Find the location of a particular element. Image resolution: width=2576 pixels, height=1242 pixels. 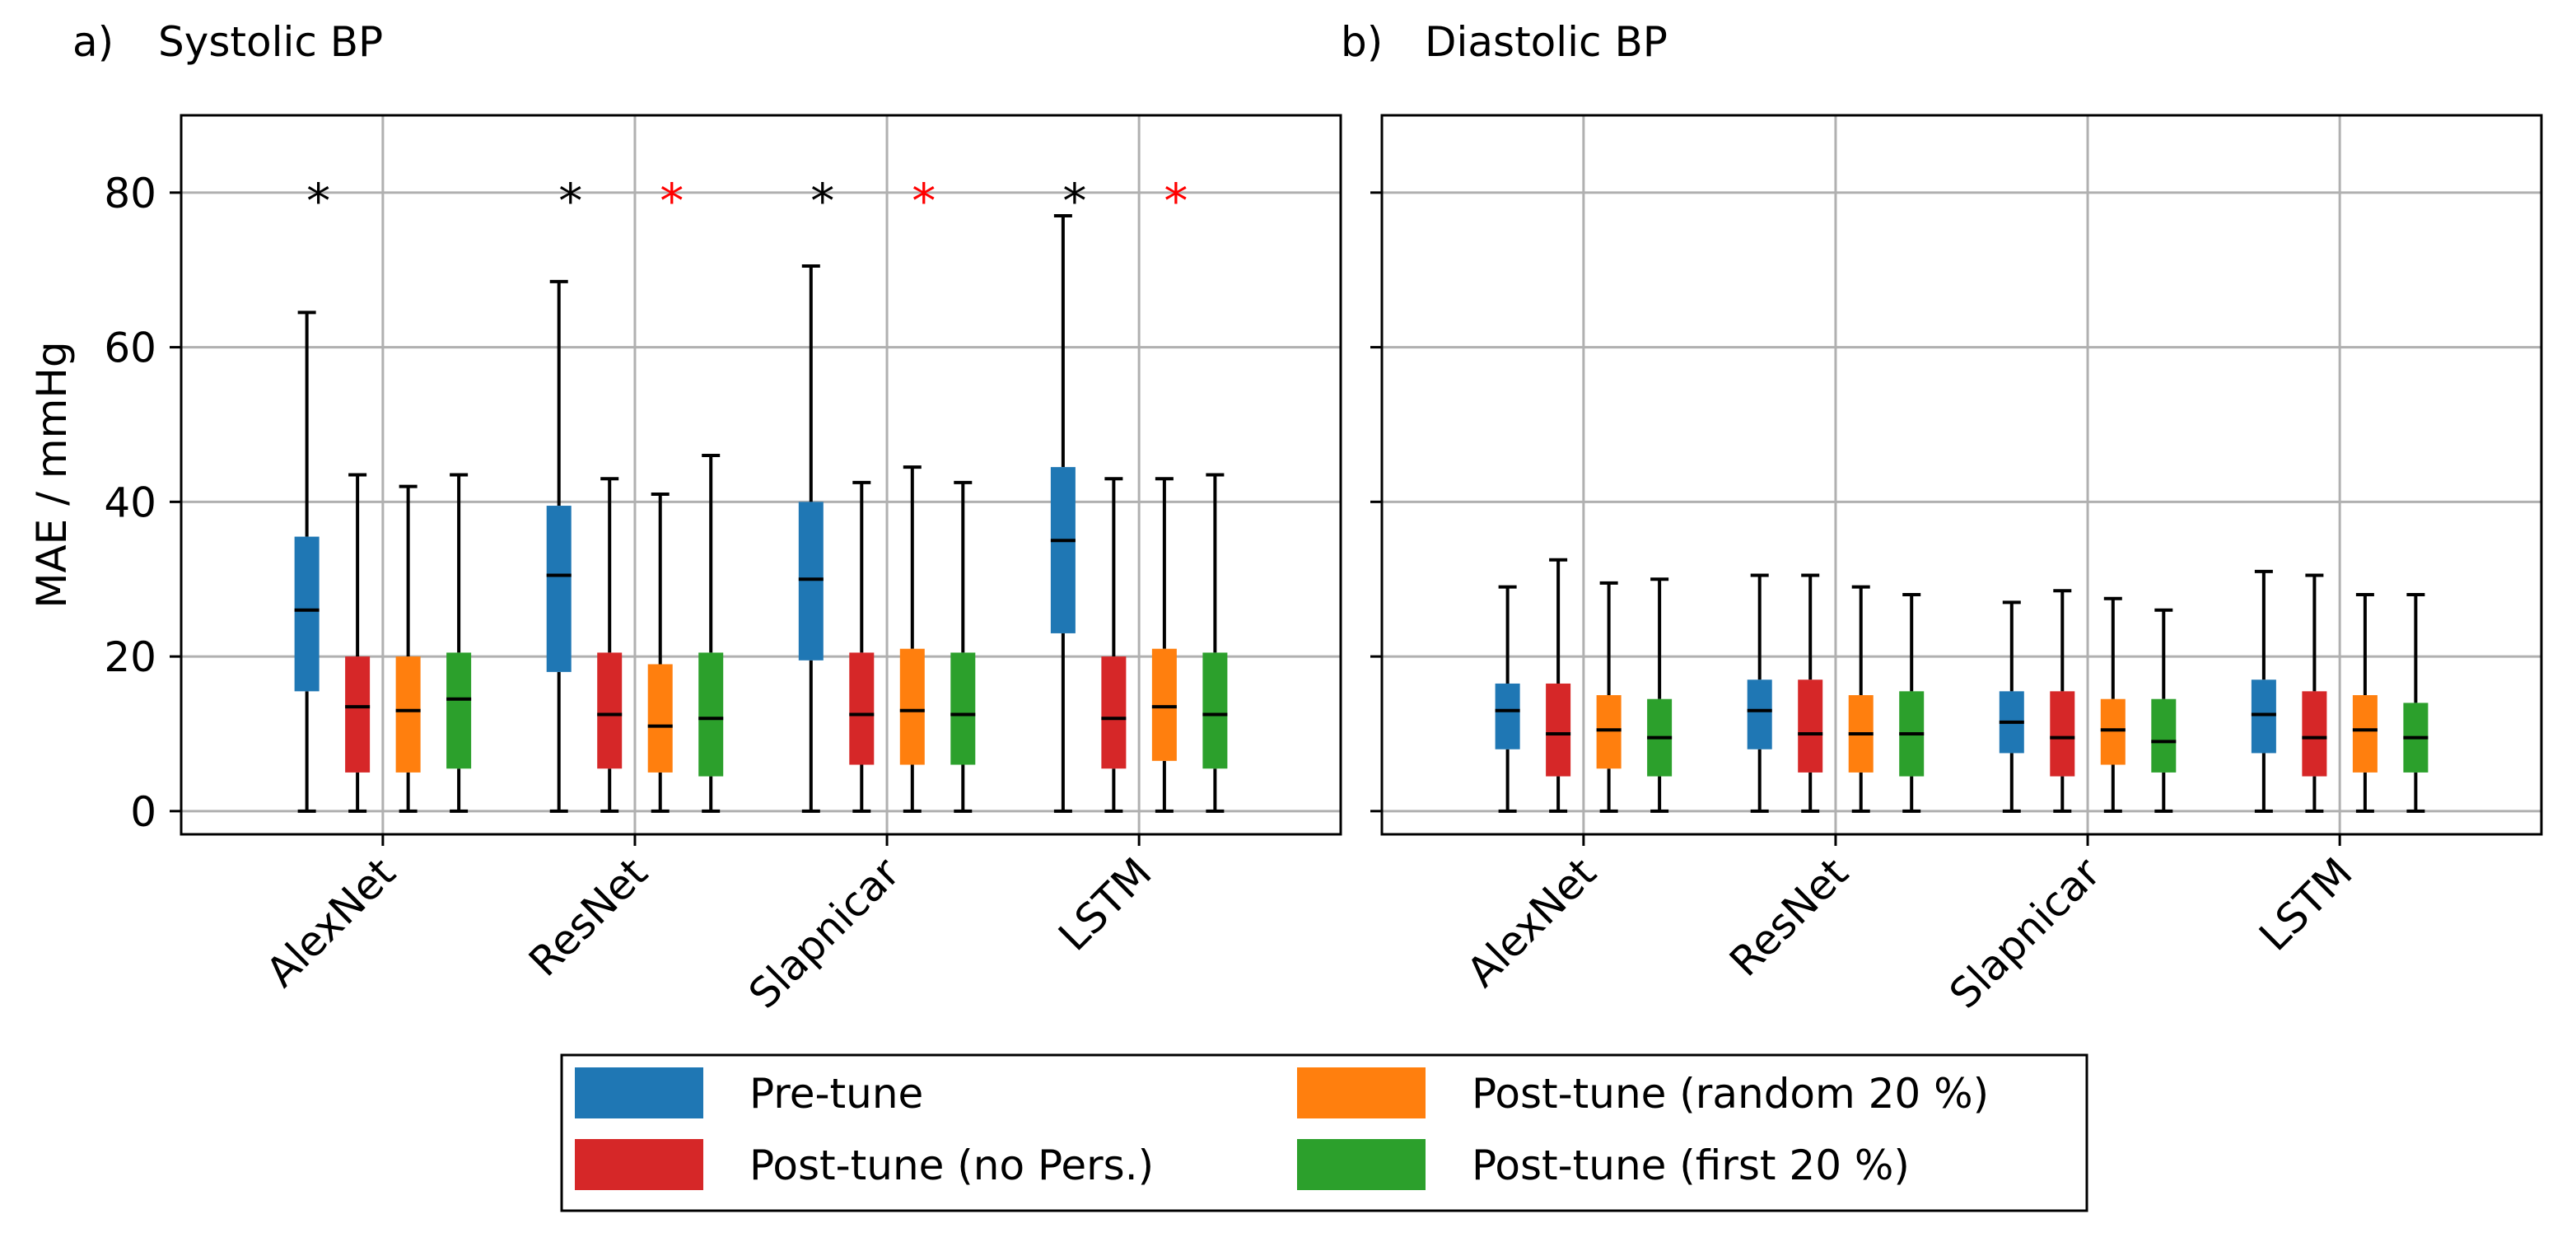

significance-marker-resnet-post-tune-random-20: * is located at coordinates (672, 201).